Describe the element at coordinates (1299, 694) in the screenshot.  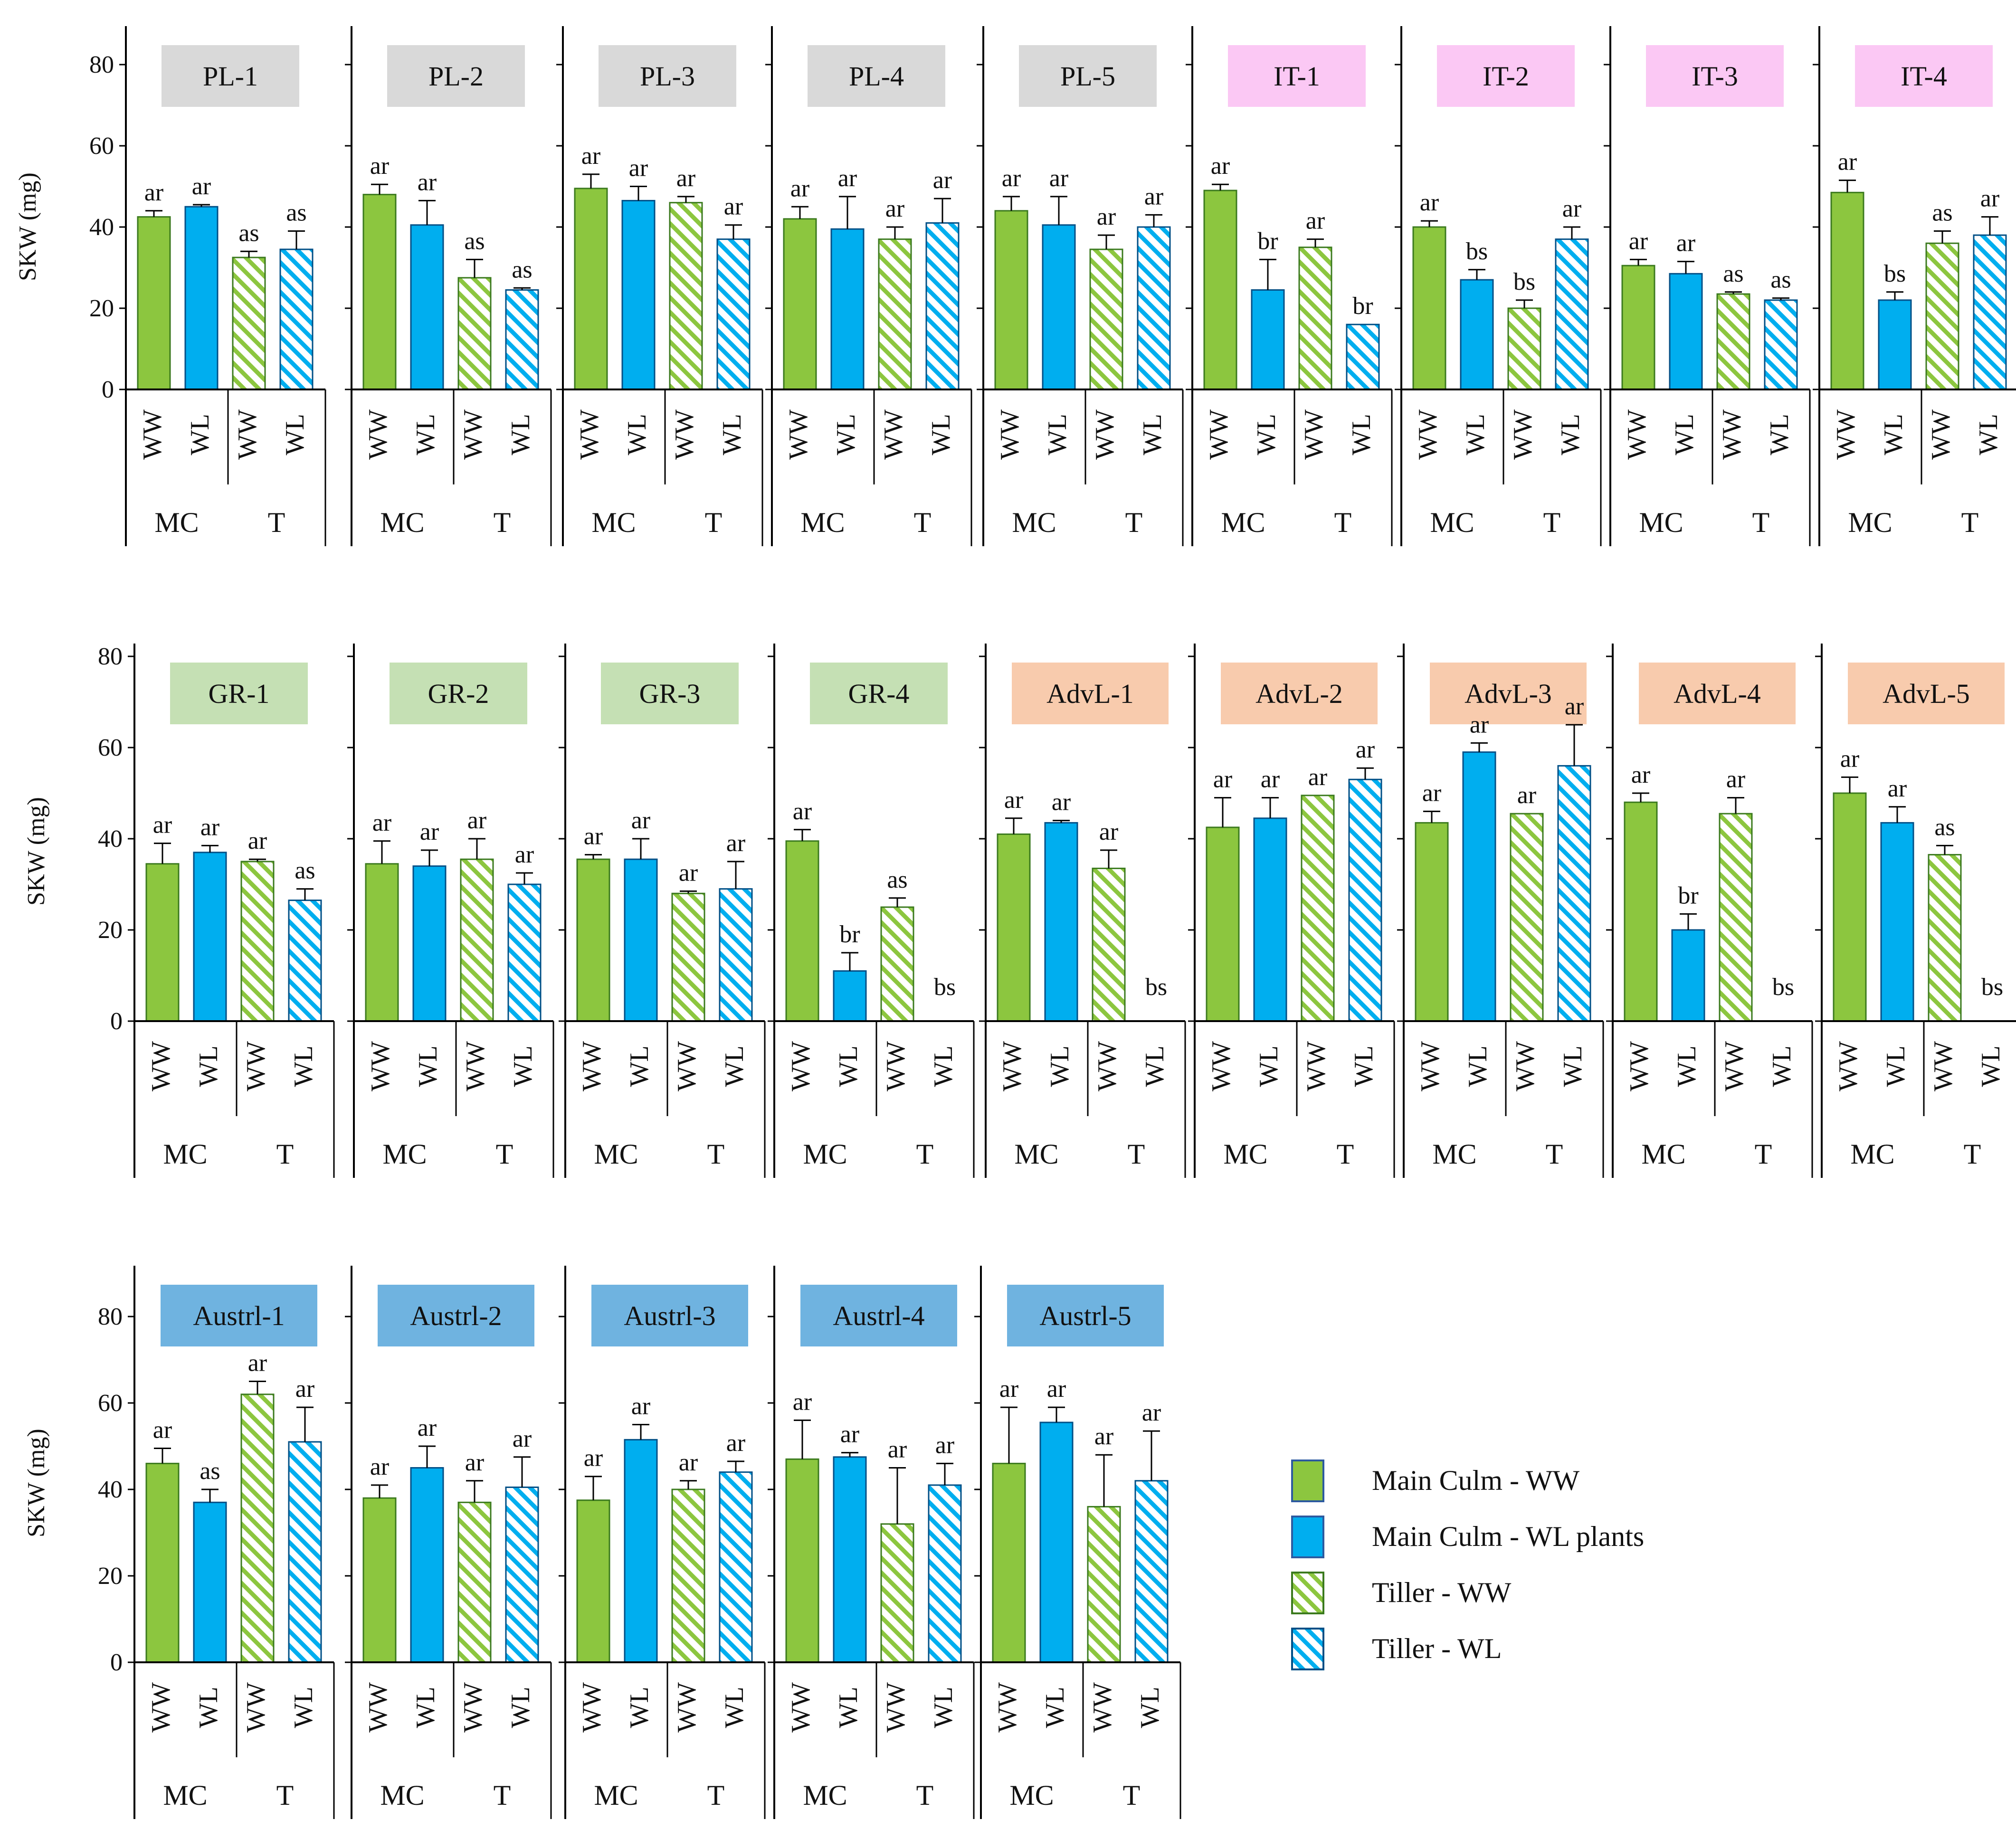
I see `panel-title: AdvL-2` at that location.